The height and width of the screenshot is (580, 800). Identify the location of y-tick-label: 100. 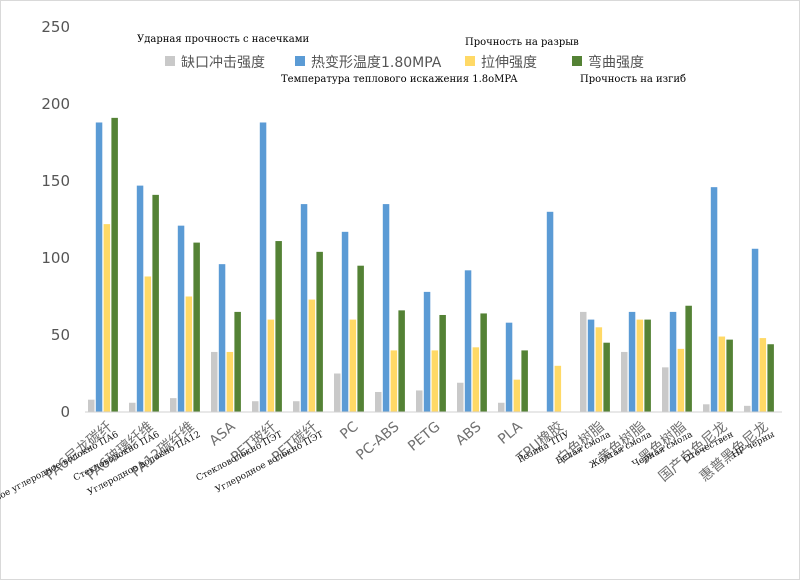
(55, 258).